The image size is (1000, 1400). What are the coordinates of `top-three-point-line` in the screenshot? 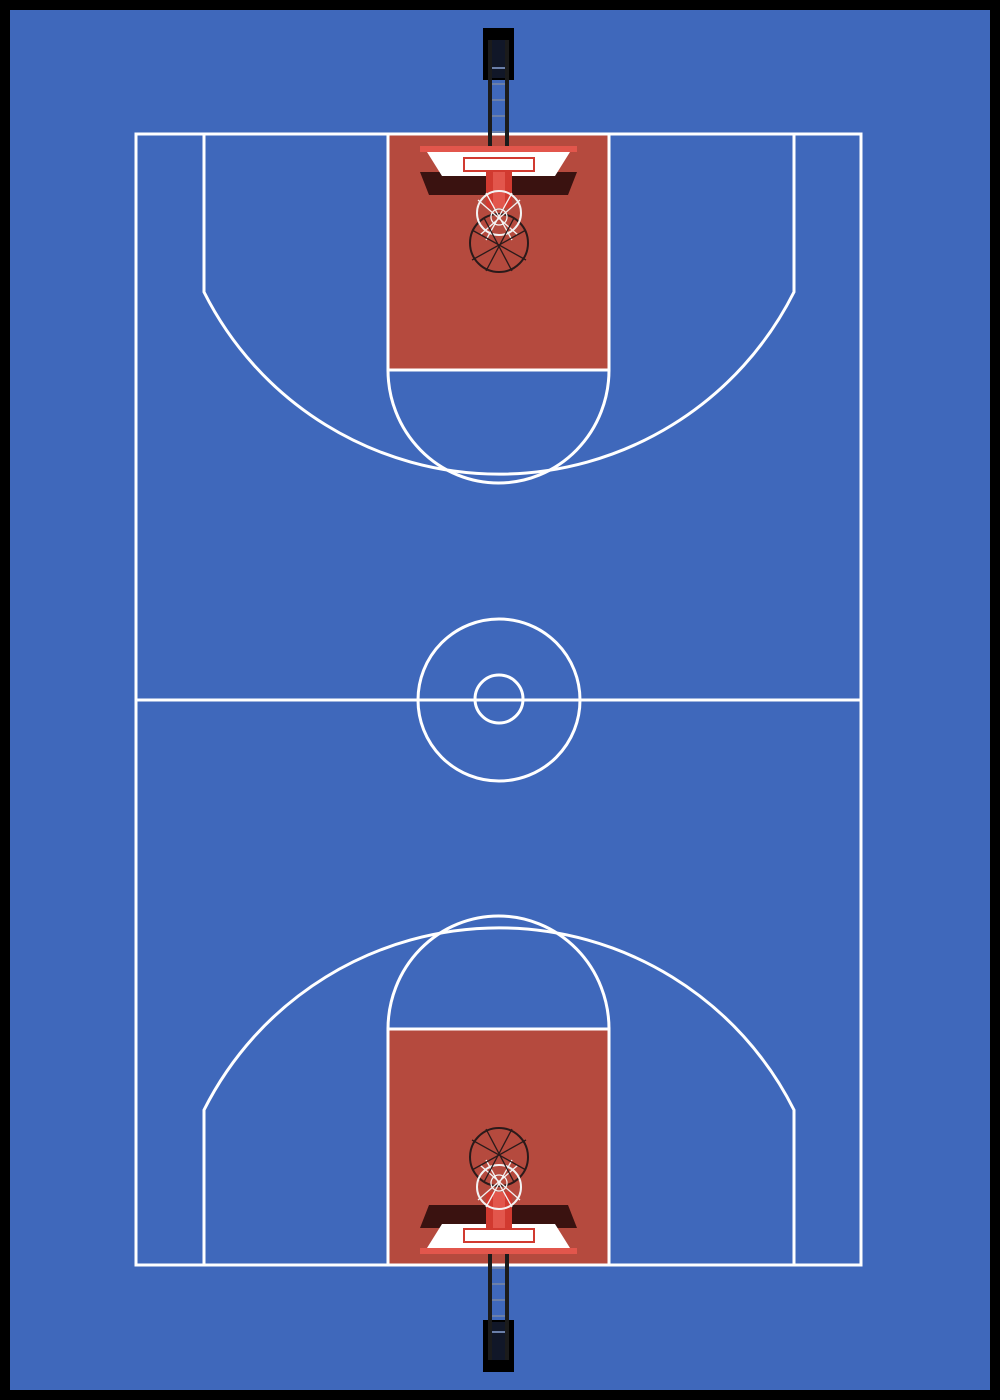 It's located at (499, 305).